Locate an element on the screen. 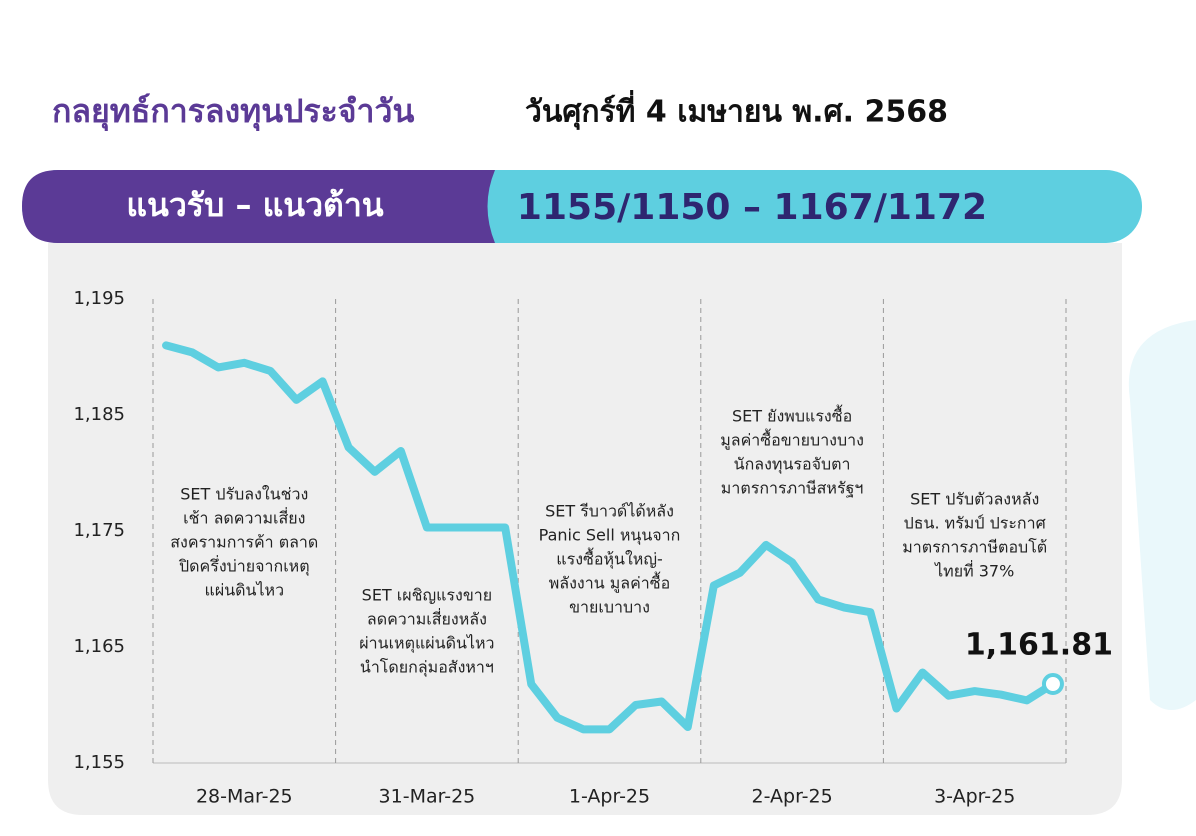 This screenshot has height=836, width=1196. x-tick-label: 2-Apr-25 is located at coordinates (791, 797).